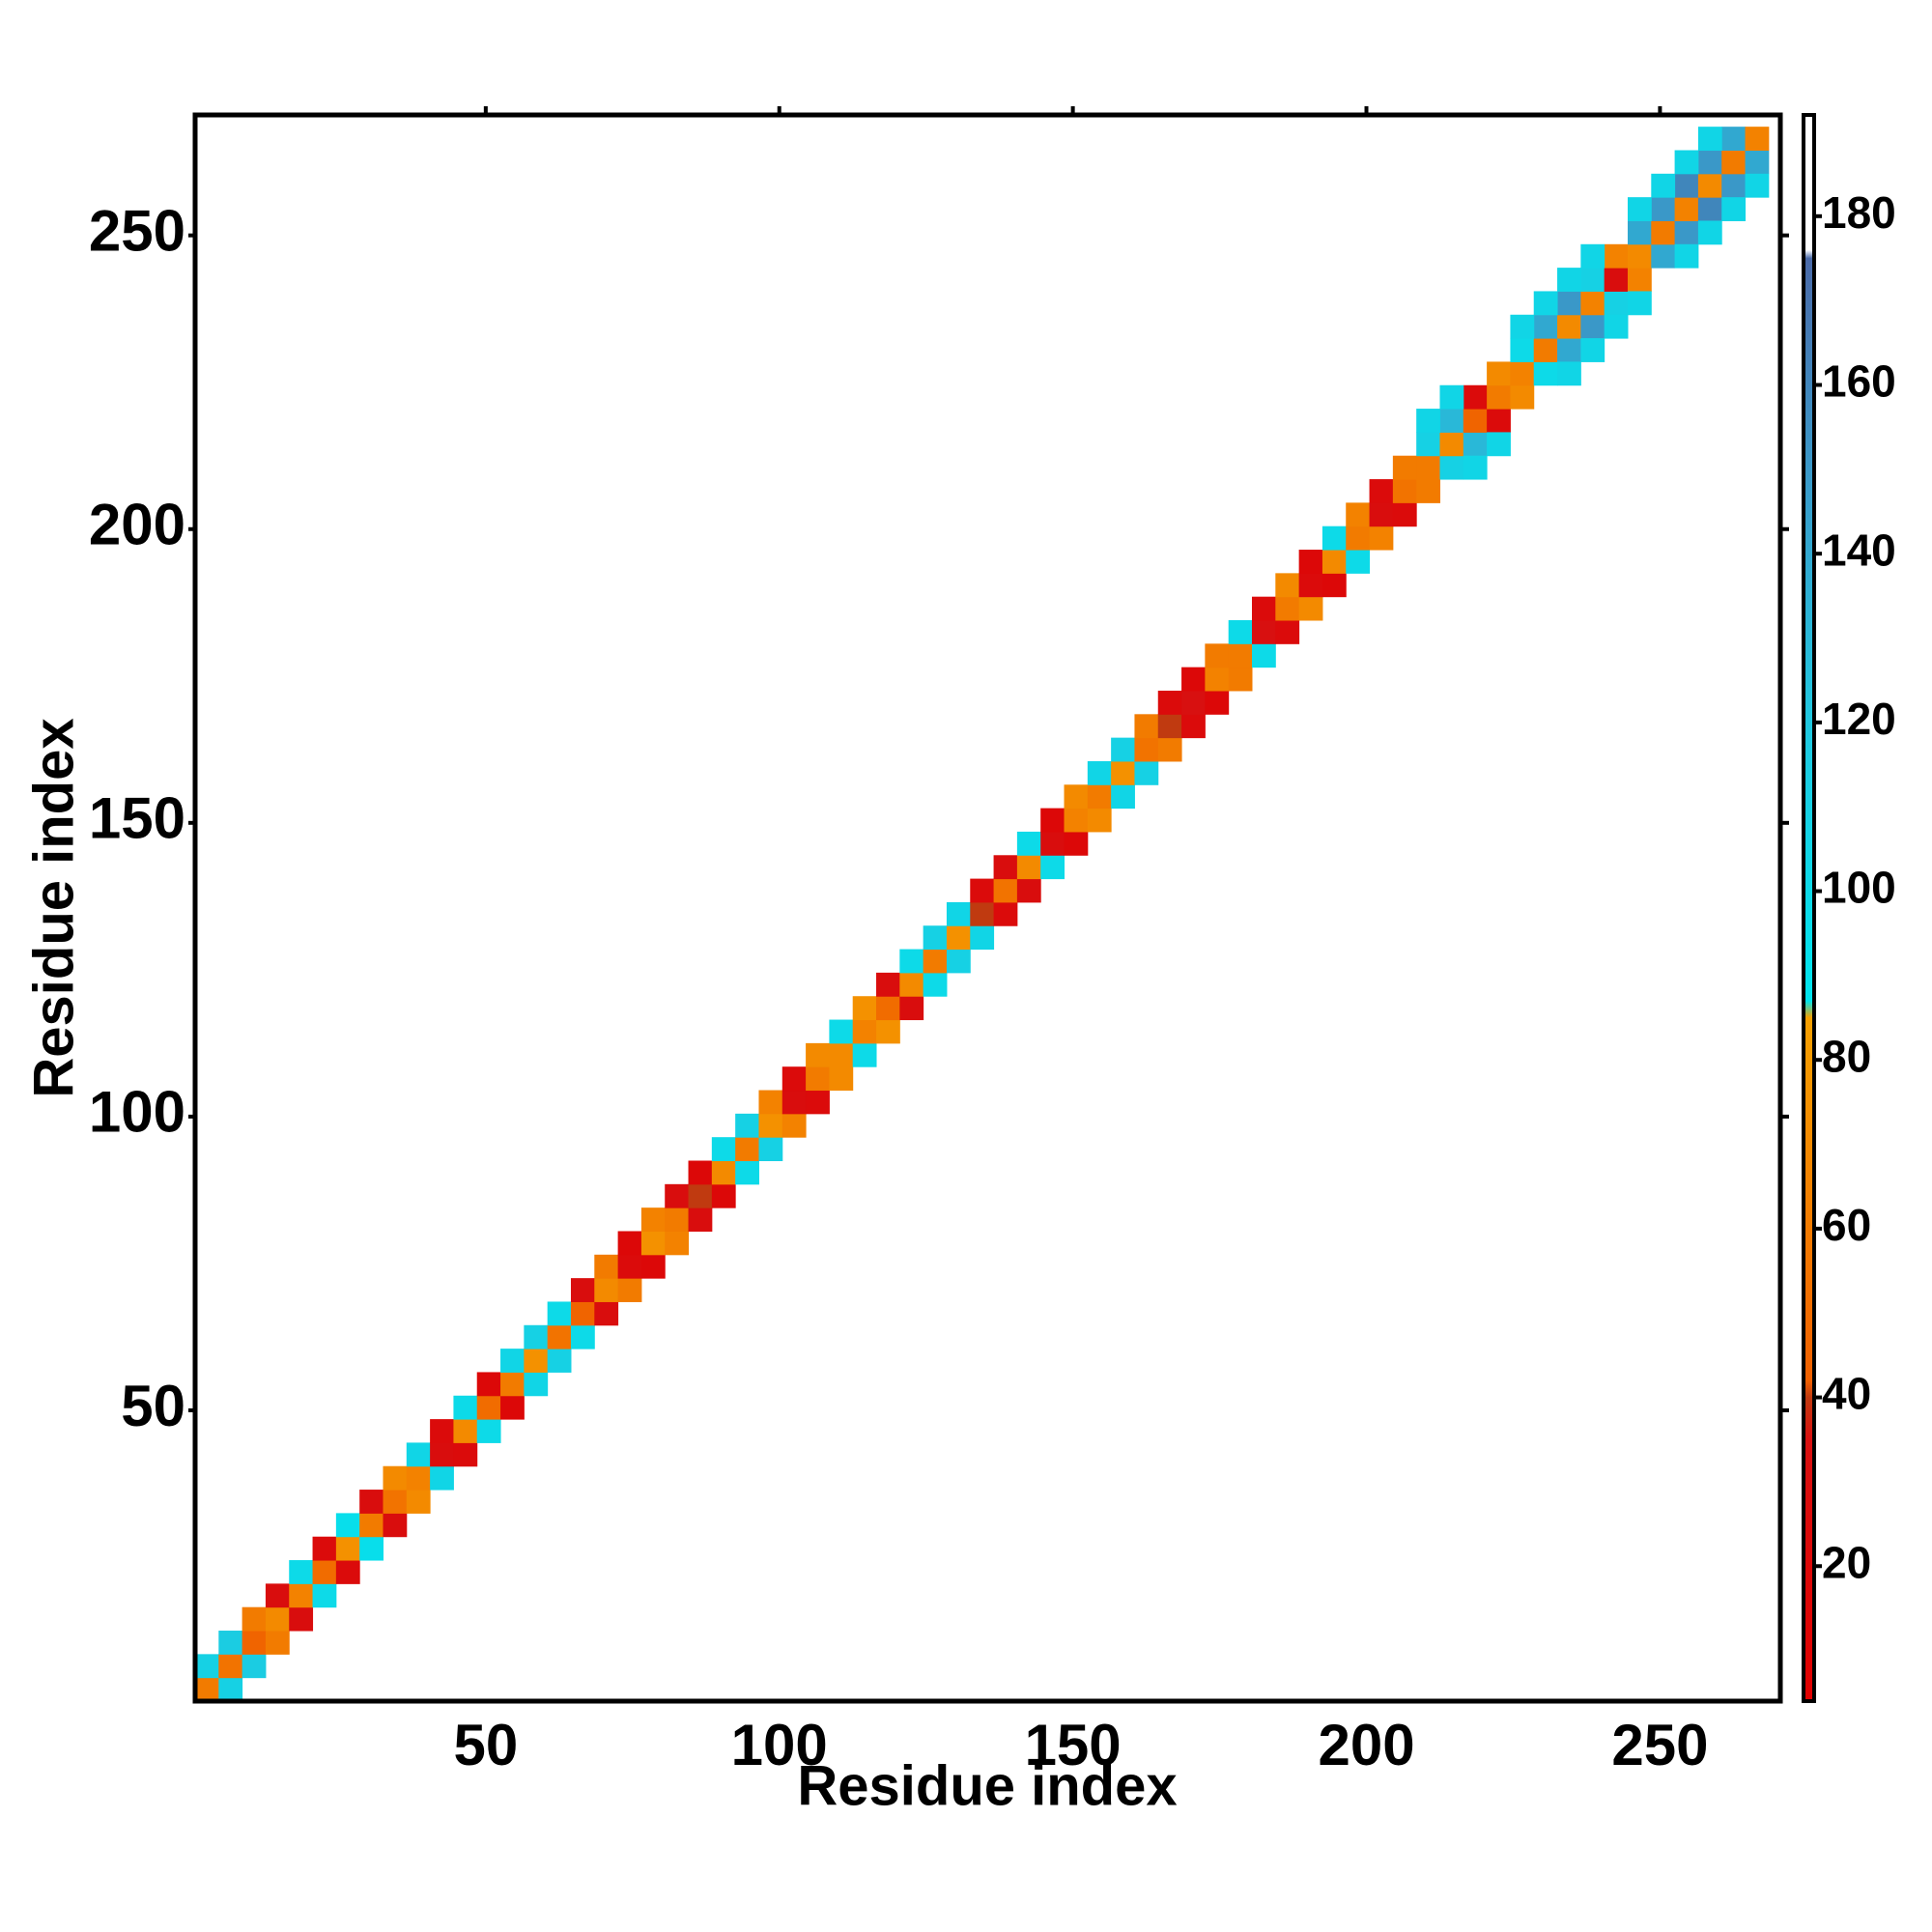 This screenshot has width=1932, height=1932. Describe the element at coordinates (1659, 1745) in the screenshot. I see `x-tick-label: 250` at that location.